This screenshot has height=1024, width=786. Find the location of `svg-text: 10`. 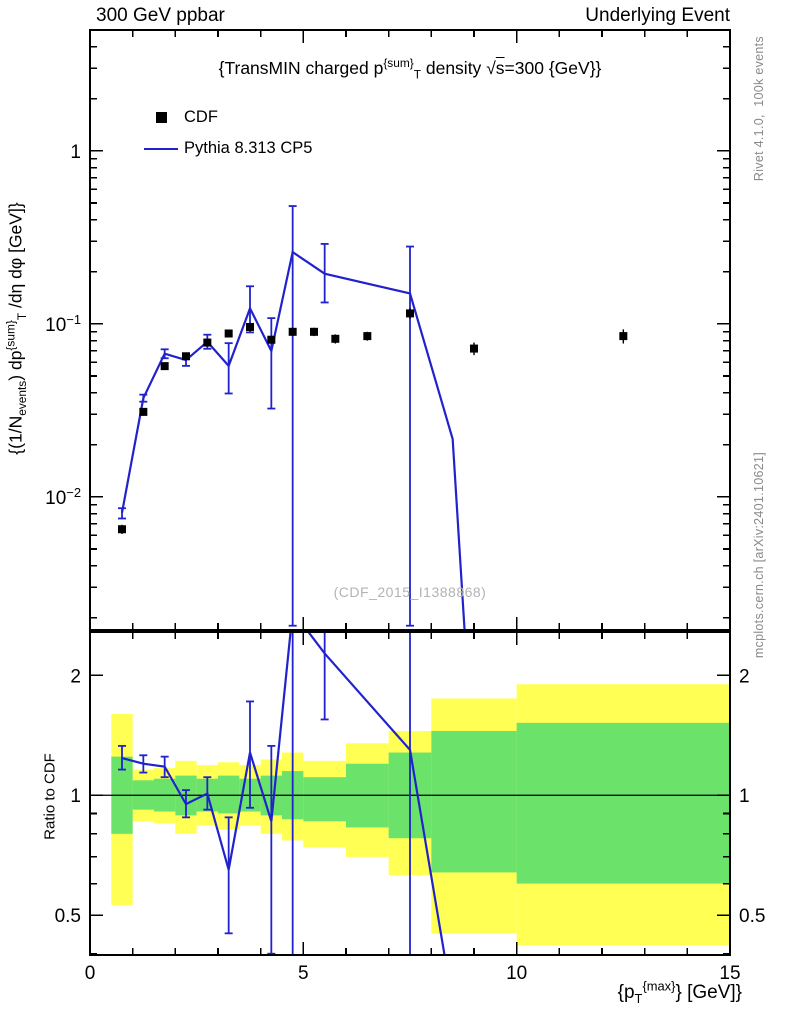

svg-text: 10 is located at coordinates (516, 973).